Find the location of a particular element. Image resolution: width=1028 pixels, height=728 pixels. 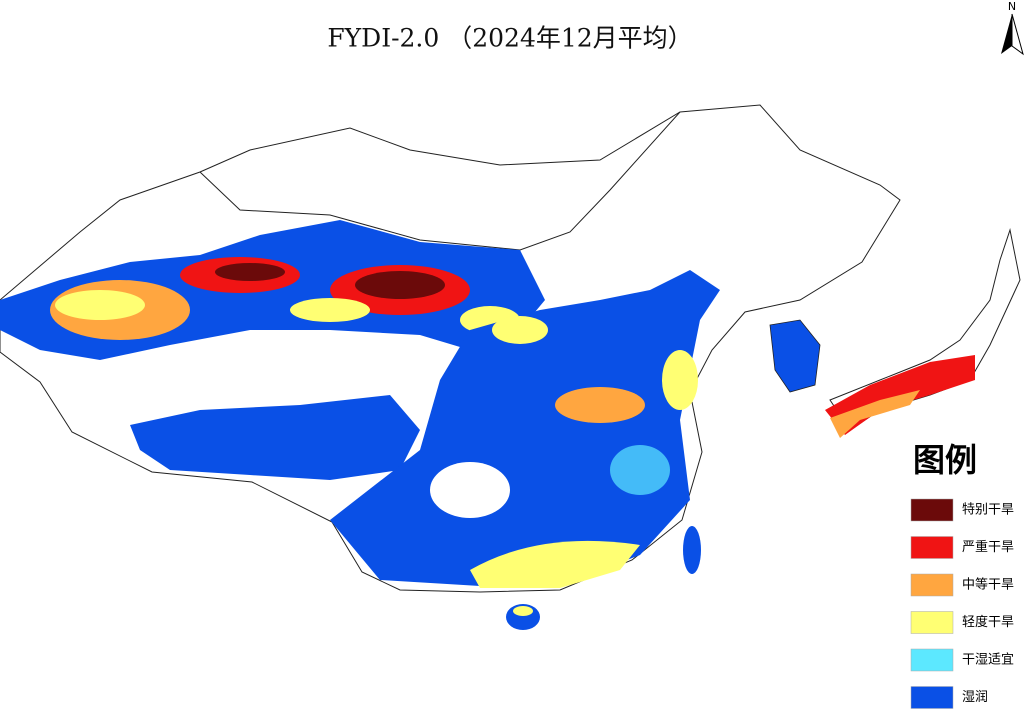

map-title: FYDI-2.0 （2024年12月平均） is located at coordinates (509, 38).